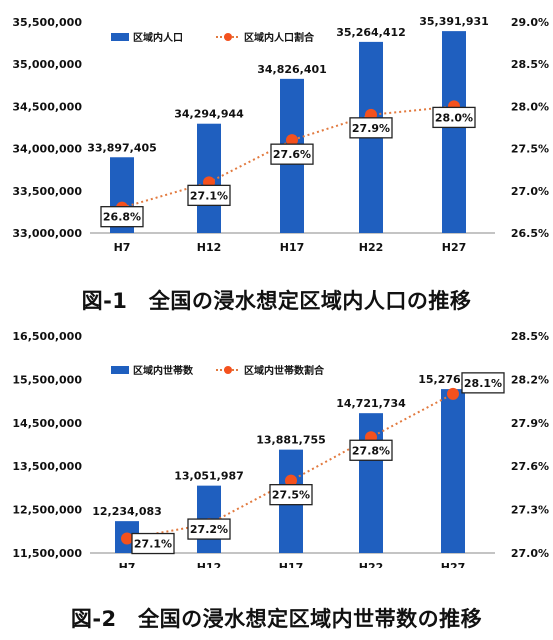 The width and height of the screenshot is (553, 640). I want to click on ratio-label: 27.9%, so click(371, 128).